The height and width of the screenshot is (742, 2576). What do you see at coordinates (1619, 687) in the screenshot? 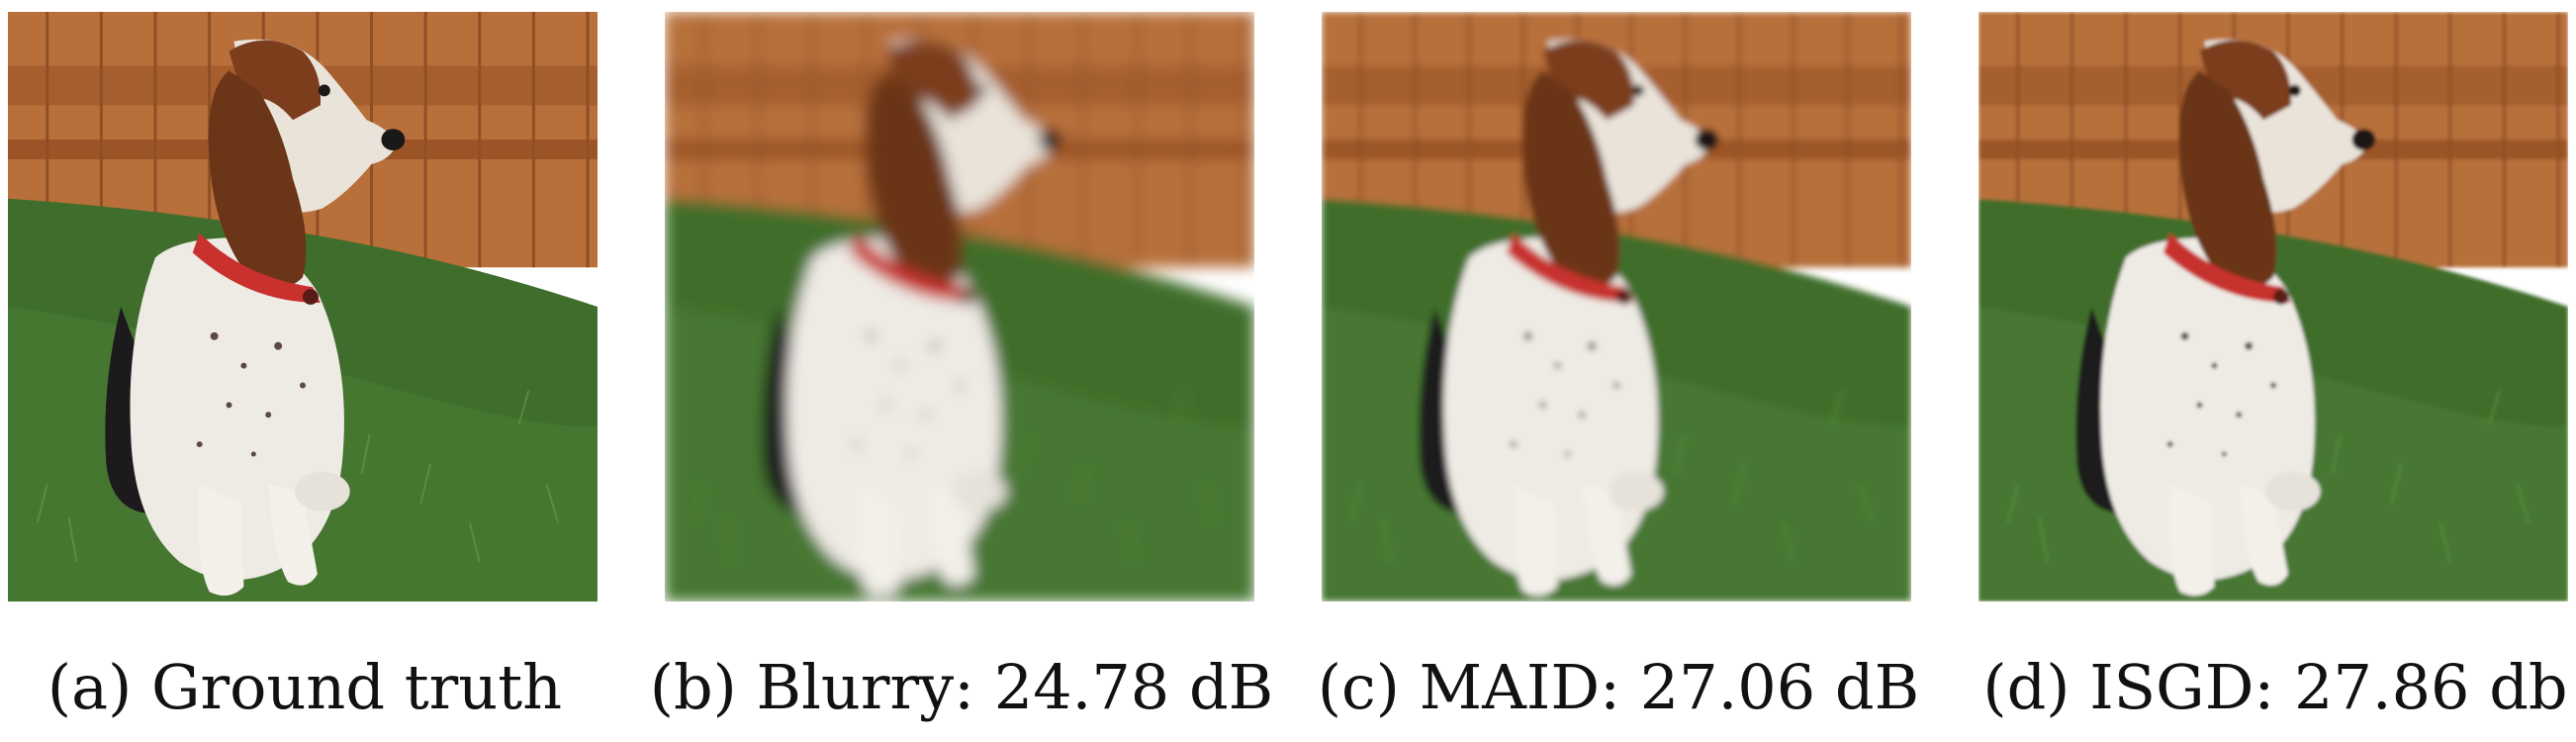
I see `caption-maid: (c) MAID: 27.06 dB` at bounding box center [1619, 687].